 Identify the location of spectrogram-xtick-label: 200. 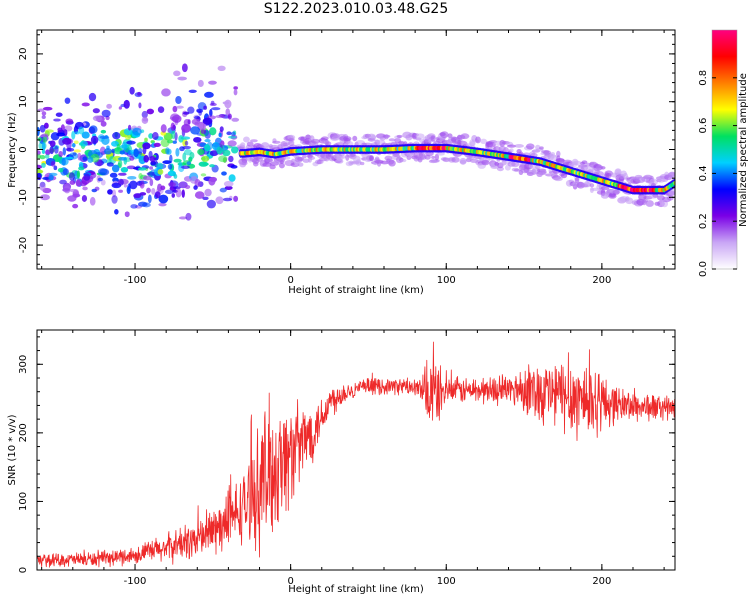
(601, 280).